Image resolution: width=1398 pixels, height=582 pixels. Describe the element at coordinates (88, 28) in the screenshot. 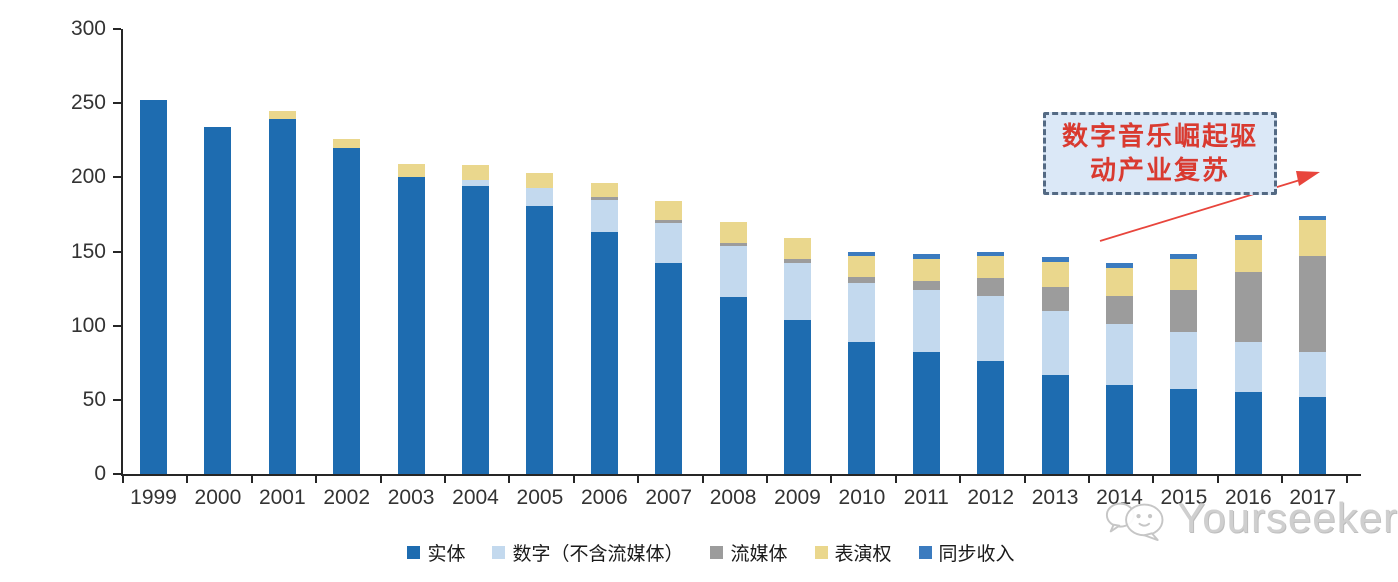

I see `y-axis-label: 300` at that location.